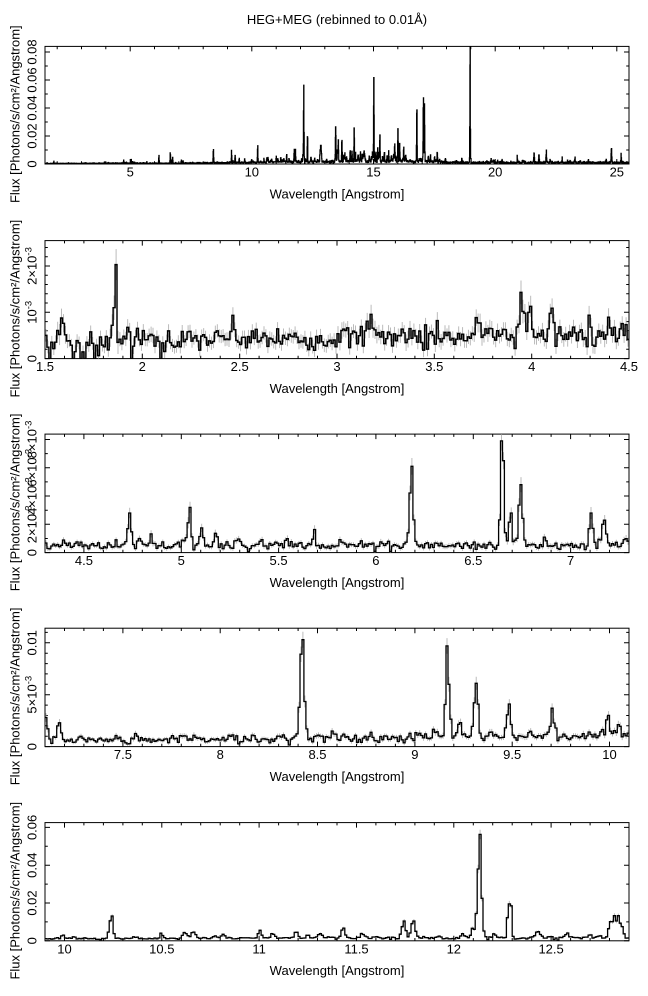 This screenshot has width=648, height=996. Describe the element at coordinates (32, 468) in the screenshot. I see `svg-text: 6×10-3` at that location.